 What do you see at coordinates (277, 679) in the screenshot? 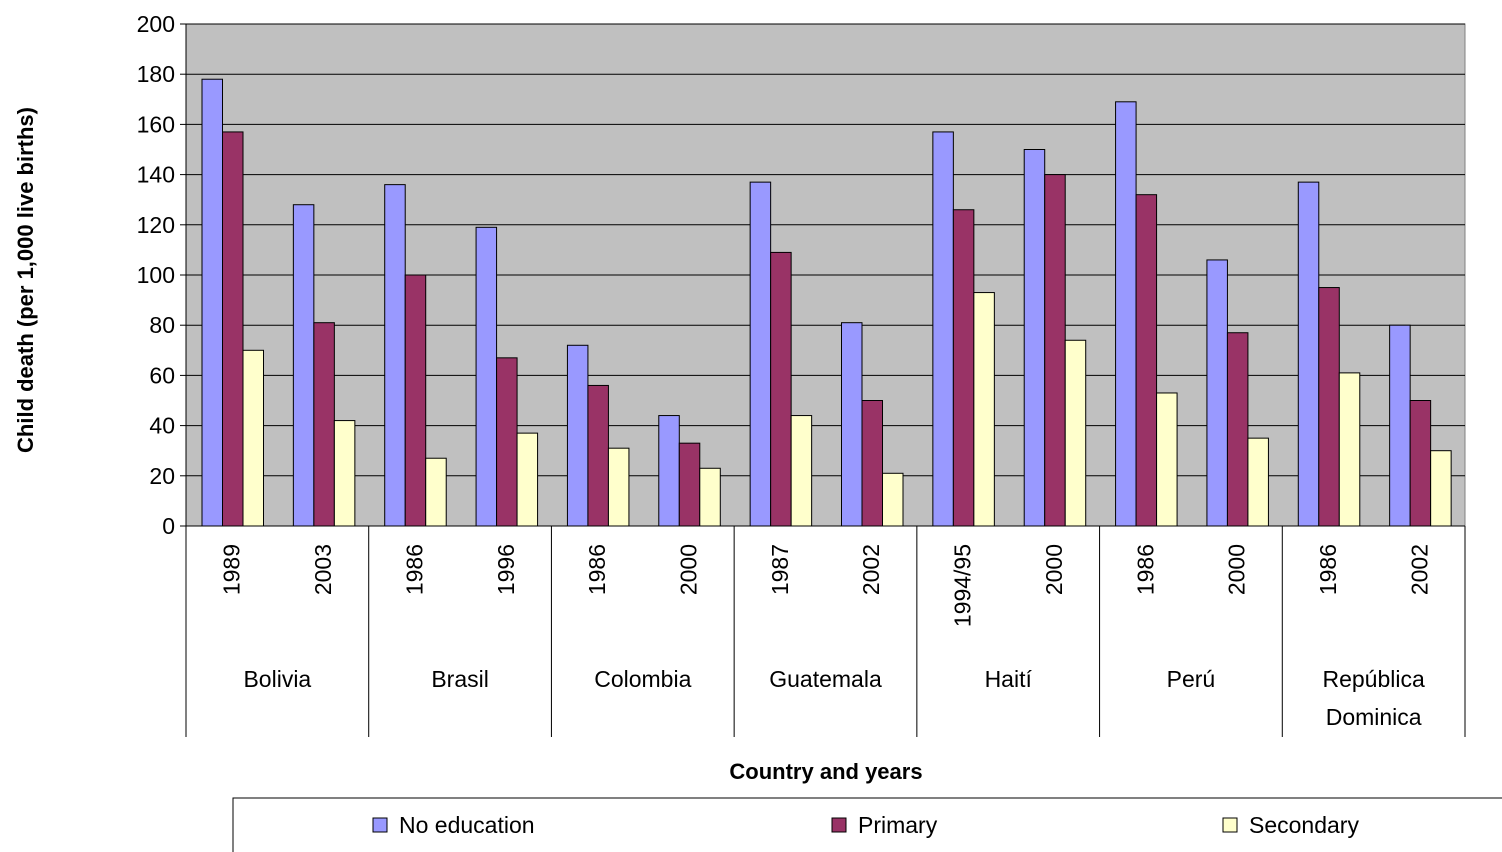
I see `country-label: Bolivia` at bounding box center [277, 679].